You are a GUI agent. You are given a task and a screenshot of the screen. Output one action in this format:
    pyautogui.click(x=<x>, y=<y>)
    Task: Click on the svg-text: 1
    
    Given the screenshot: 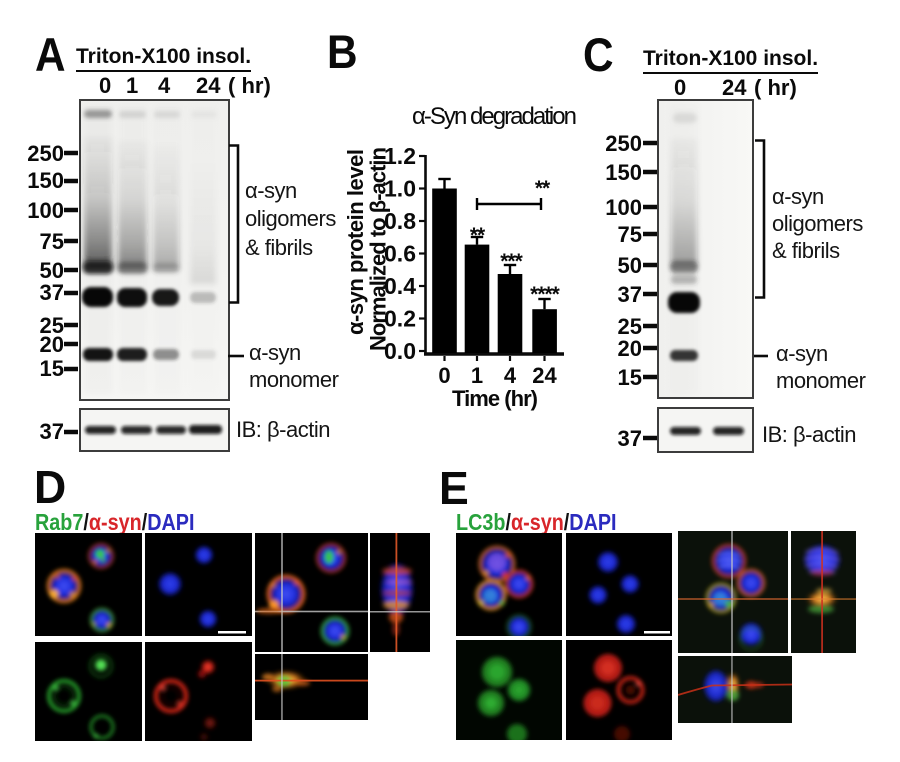 What is the action you would take?
    pyautogui.click(x=477, y=375)
    